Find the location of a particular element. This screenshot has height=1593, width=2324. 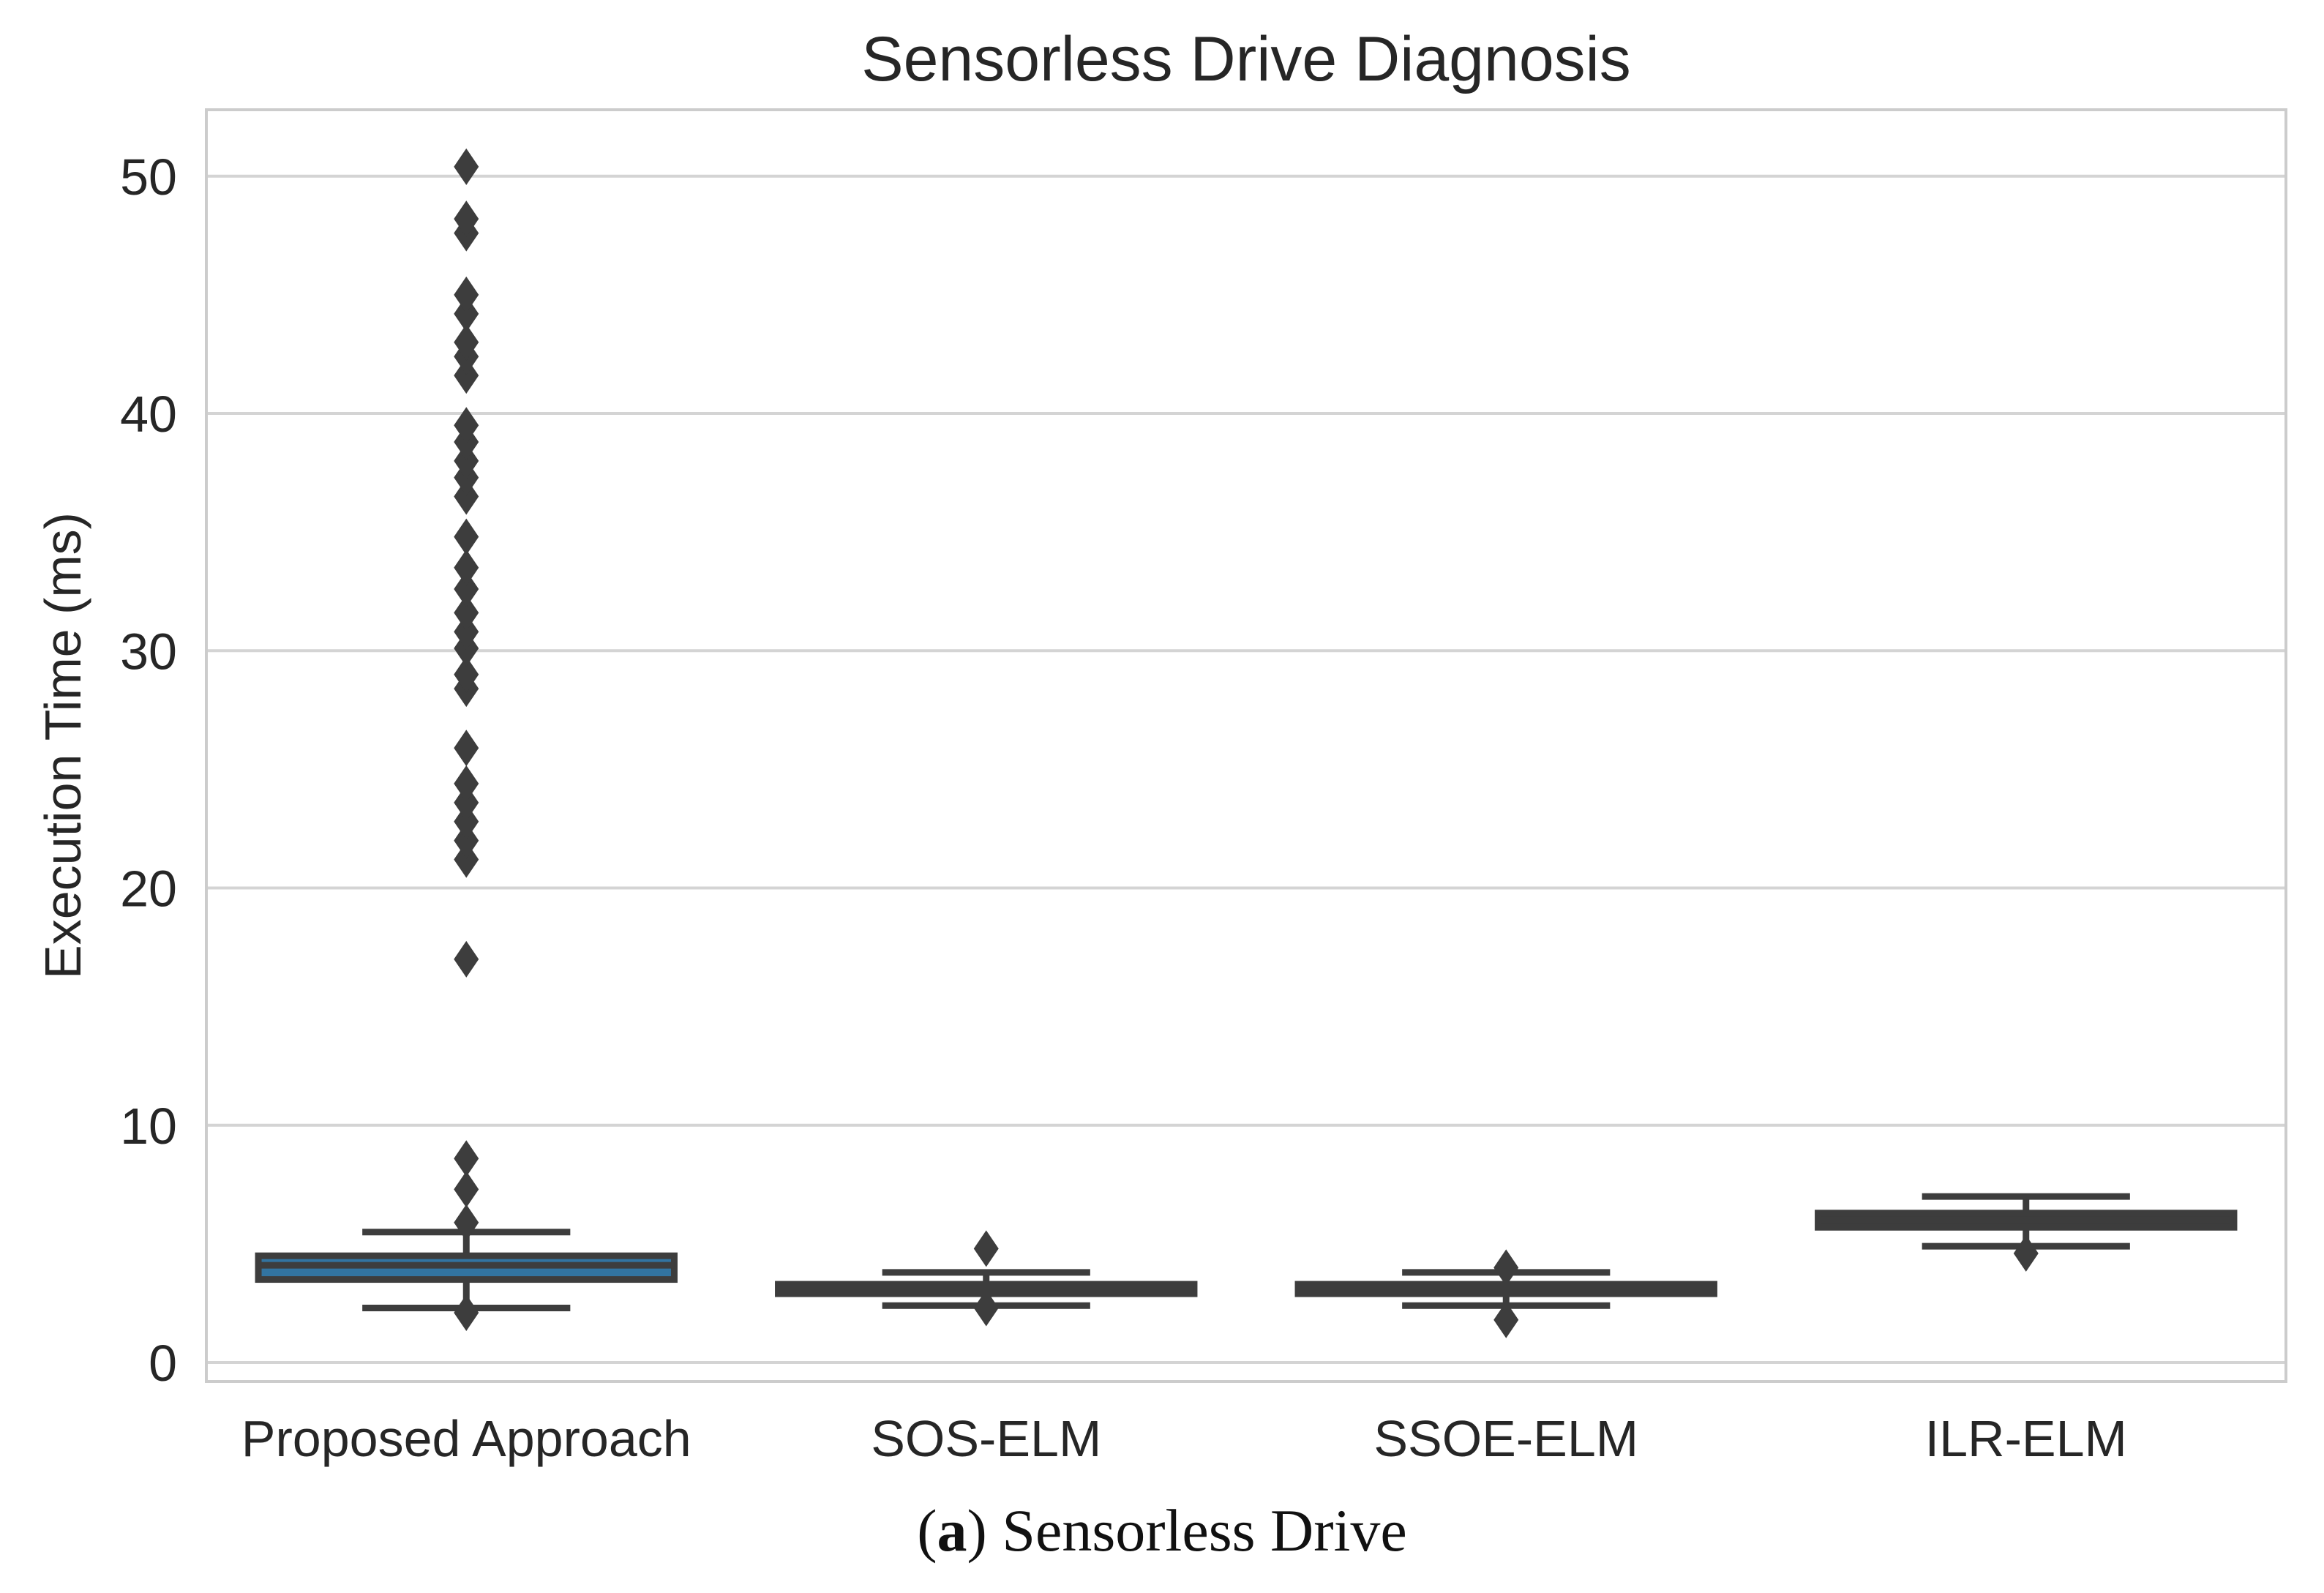

y-tick-label-50: 50 is located at coordinates (149, 177).